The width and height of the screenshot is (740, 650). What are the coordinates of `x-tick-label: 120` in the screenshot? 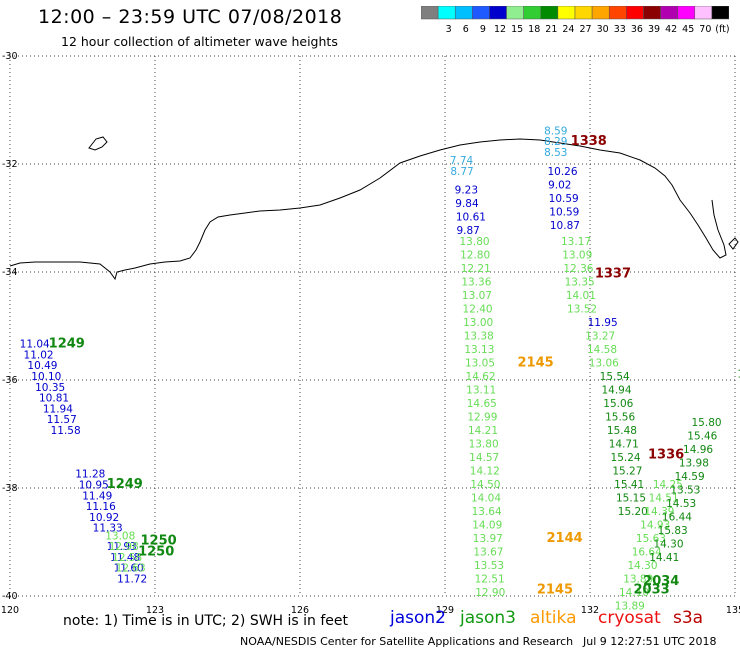 It's located at (10, 610).